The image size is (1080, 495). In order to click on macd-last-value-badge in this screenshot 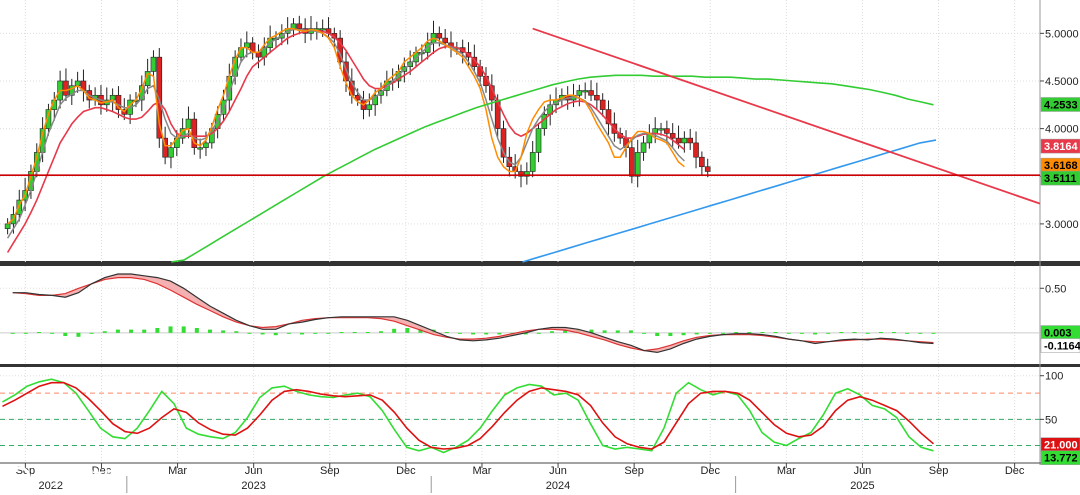, I will do `click(1060, 345)`.